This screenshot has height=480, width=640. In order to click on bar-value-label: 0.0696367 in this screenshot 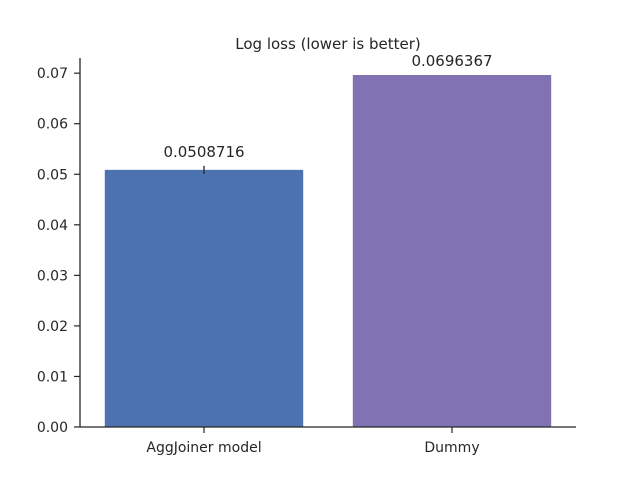, I will do `click(451, 61)`.